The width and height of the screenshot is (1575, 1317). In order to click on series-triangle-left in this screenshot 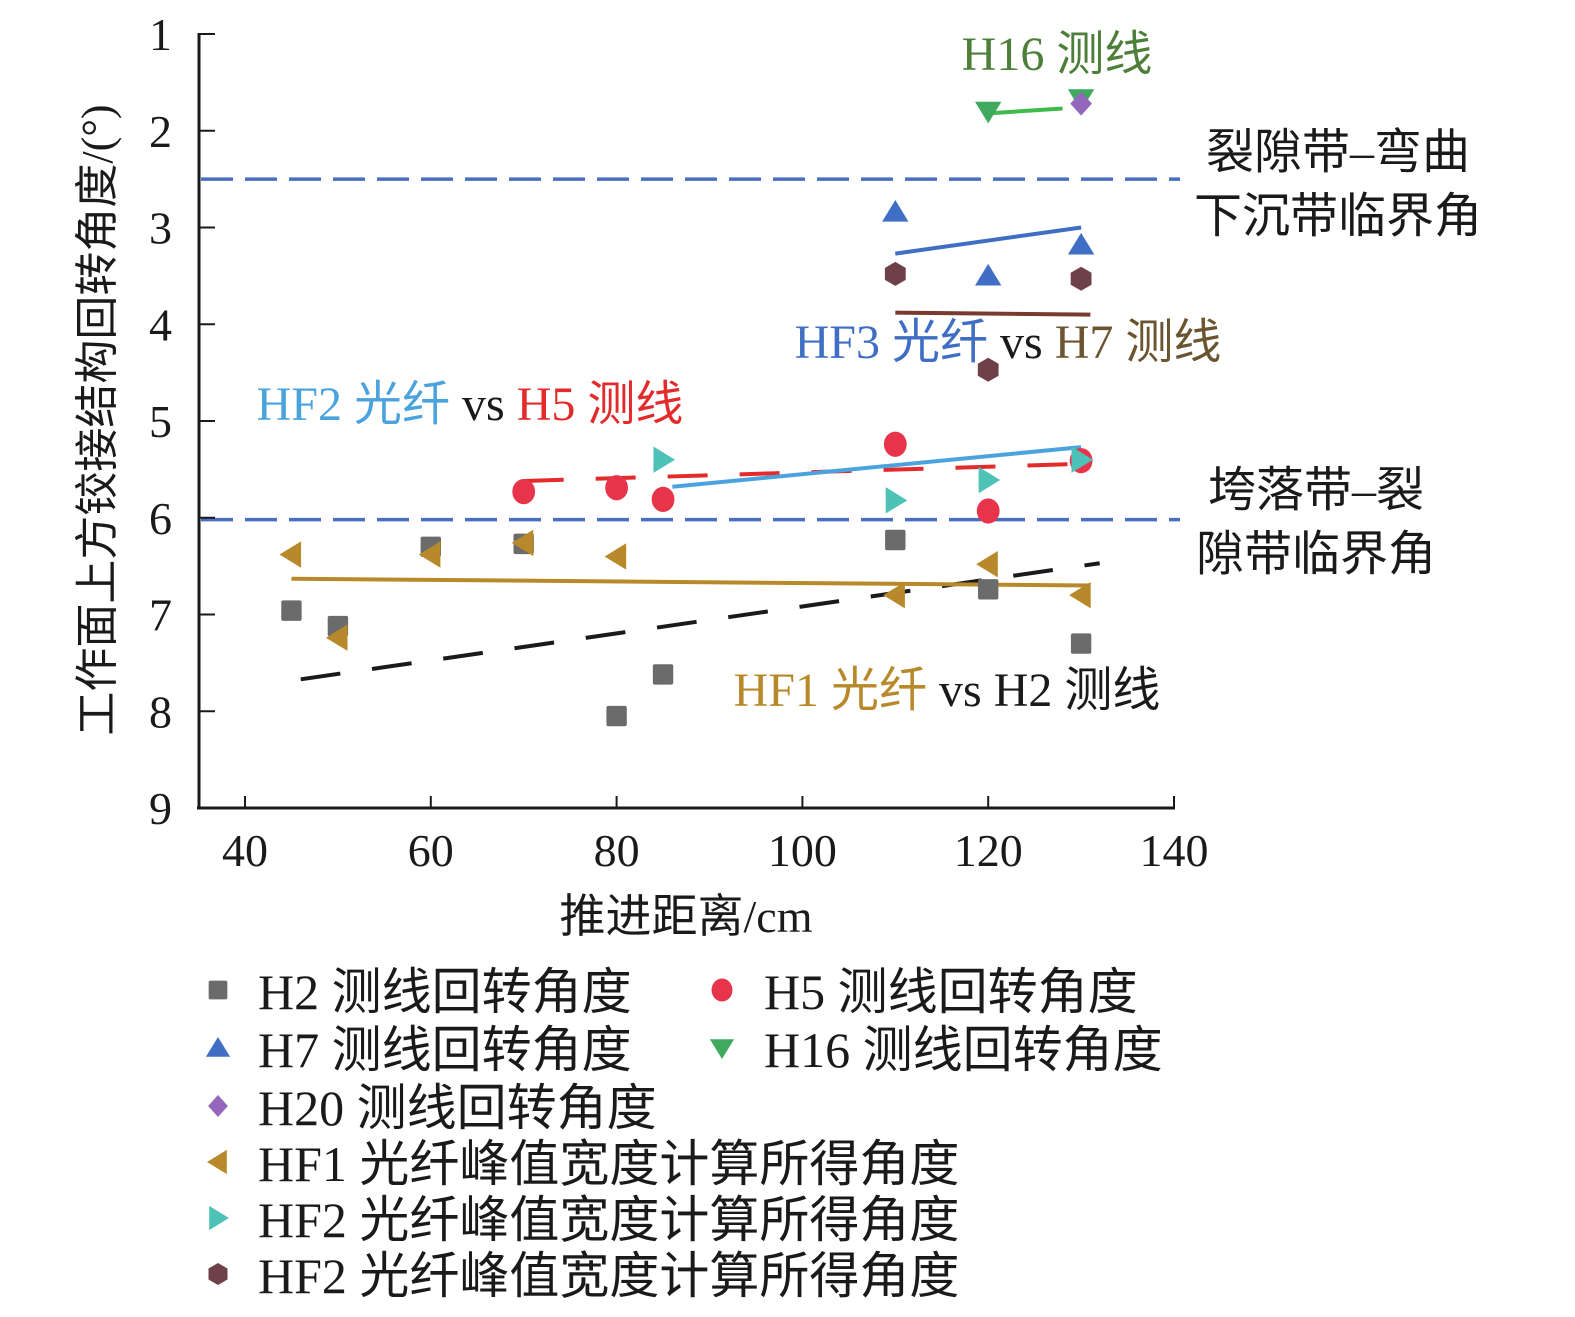, I will do `click(685, 590)`.